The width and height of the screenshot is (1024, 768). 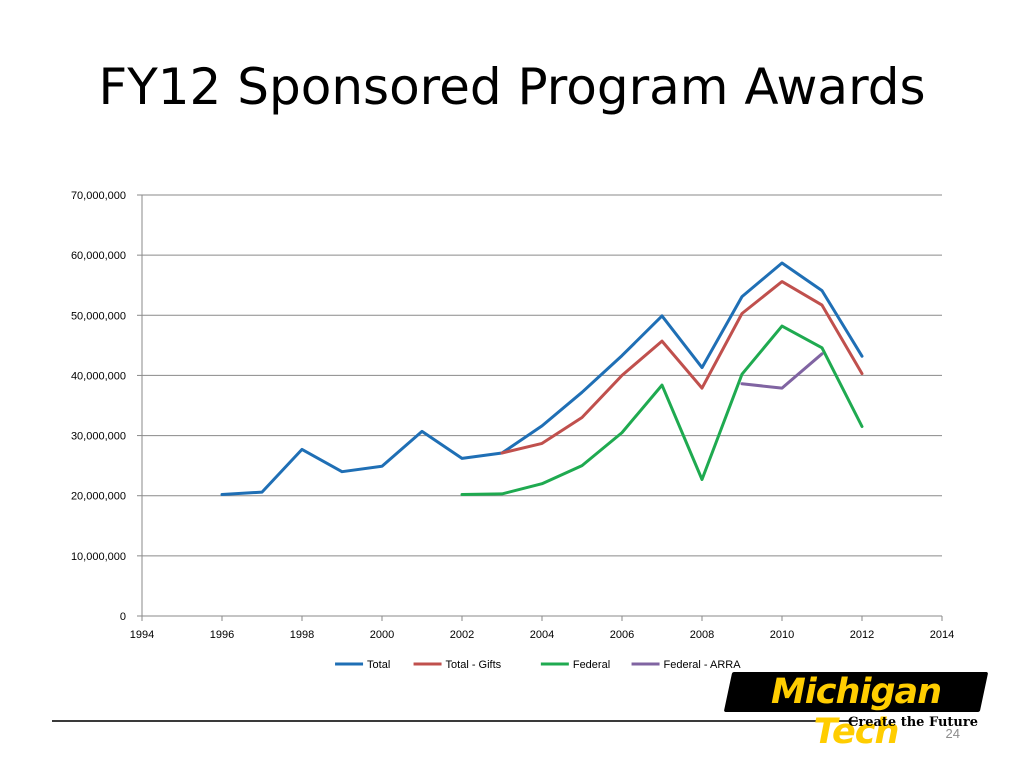 What do you see at coordinates (142, 635) in the screenshot?
I see `x-tick-label-0: 1994` at bounding box center [142, 635].